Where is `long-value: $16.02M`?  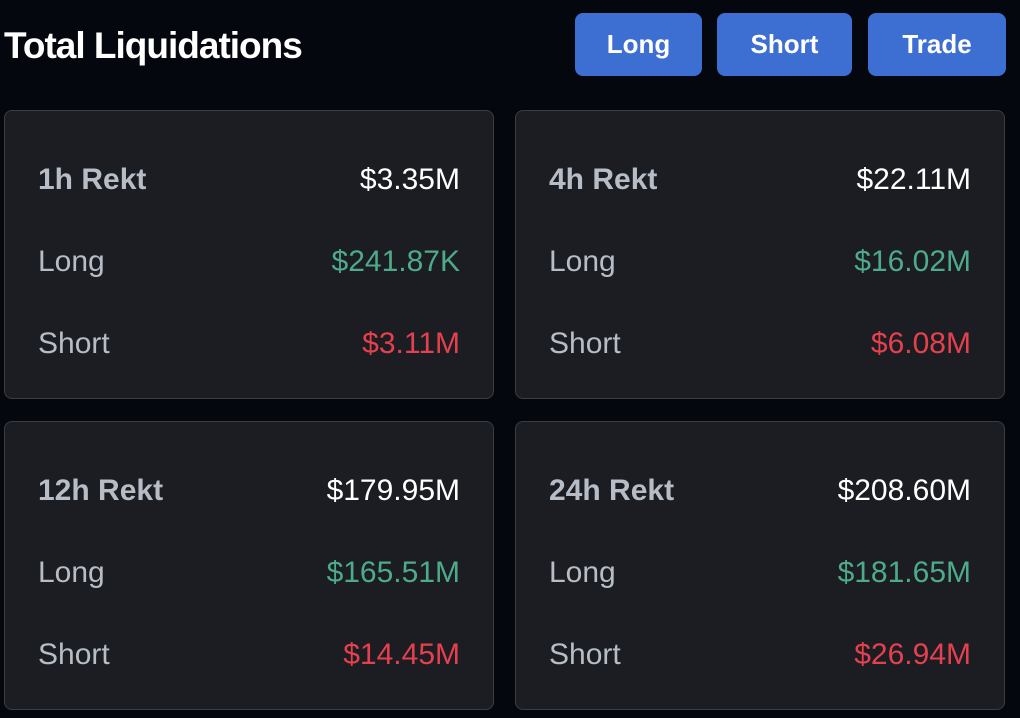
long-value: $16.02M is located at coordinates (912, 261).